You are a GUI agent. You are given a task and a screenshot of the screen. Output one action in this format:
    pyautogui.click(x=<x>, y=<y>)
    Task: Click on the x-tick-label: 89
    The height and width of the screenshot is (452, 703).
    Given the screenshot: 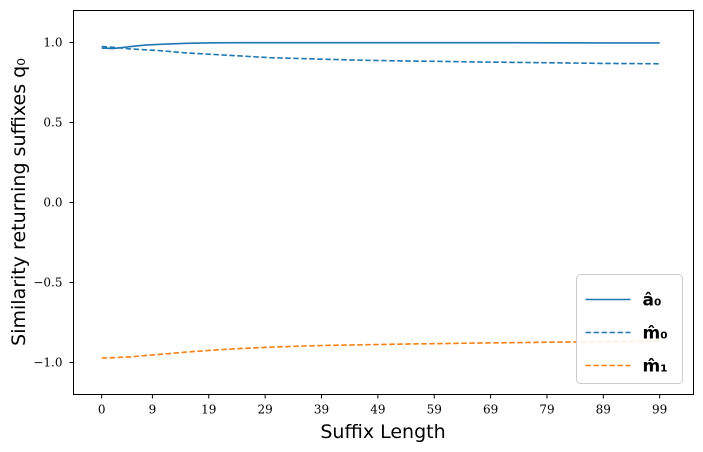 What is the action you would take?
    pyautogui.click(x=603, y=410)
    